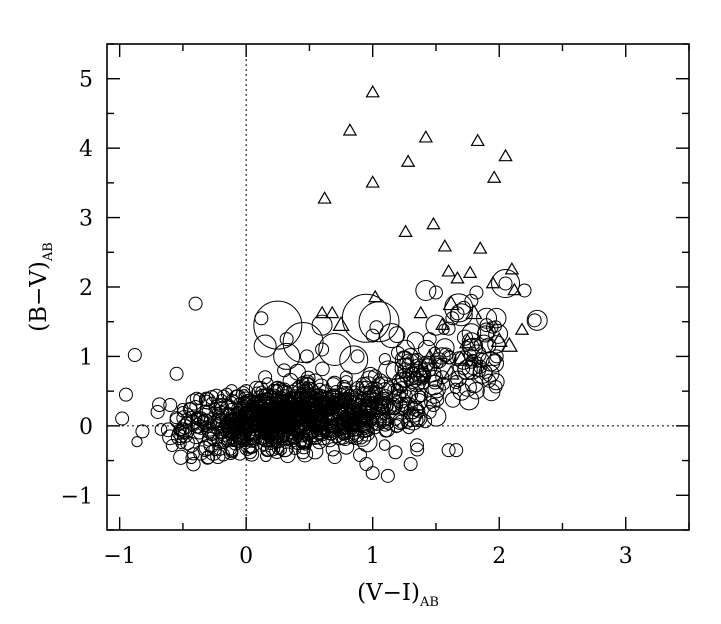  What do you see at coordinates (246, 556) in the screenshot?
I see `x-tick-label: 0` at bounding box center [246, 556].